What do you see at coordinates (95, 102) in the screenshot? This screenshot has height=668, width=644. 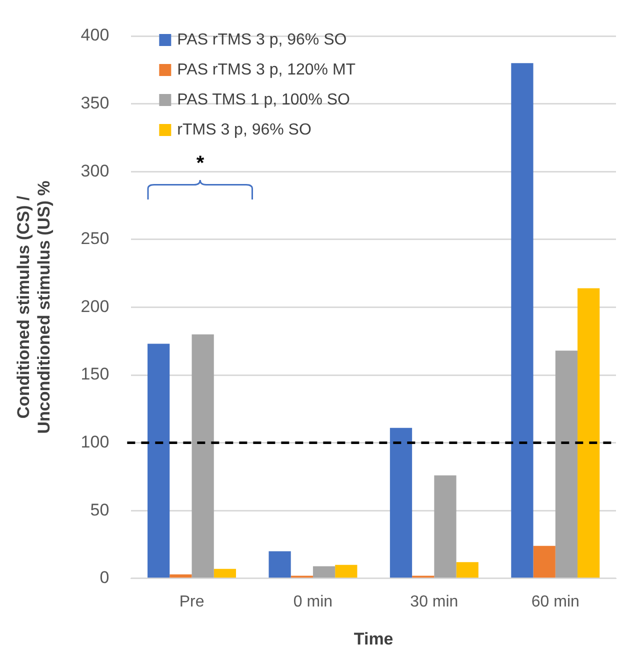 I see `y-tick-label: 350` at bounding box center [95, 102].